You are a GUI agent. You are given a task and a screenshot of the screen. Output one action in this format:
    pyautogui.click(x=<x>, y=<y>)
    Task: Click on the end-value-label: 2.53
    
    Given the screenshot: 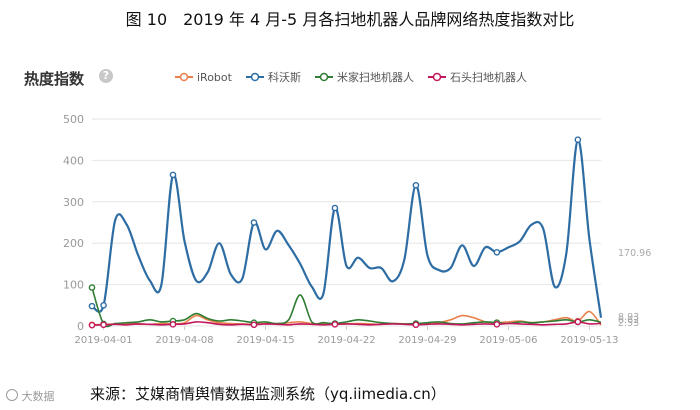 What is the action you would take?
    pyautogui.click(x=628, y=323)
    